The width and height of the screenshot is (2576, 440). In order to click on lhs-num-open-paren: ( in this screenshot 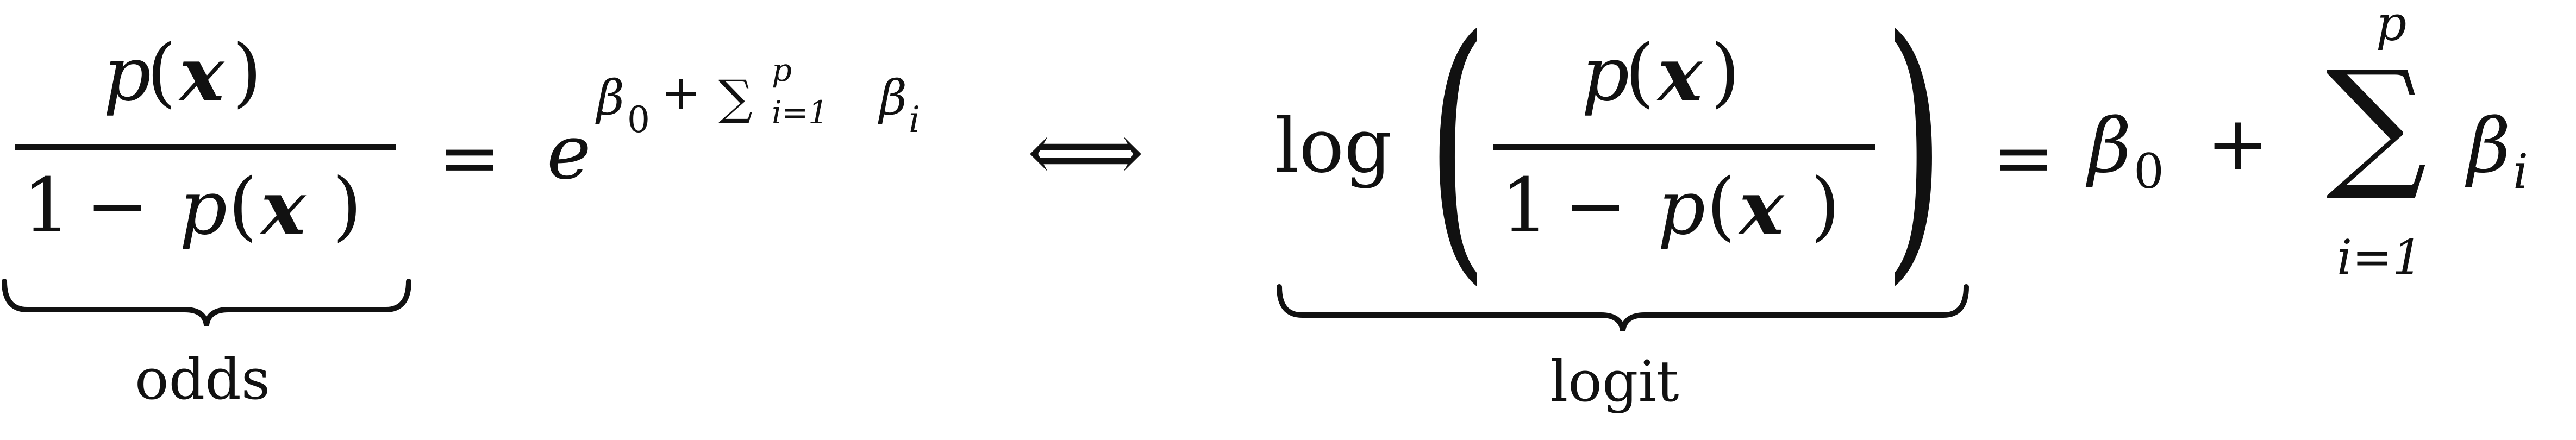, I will do `click(161, 72)`.